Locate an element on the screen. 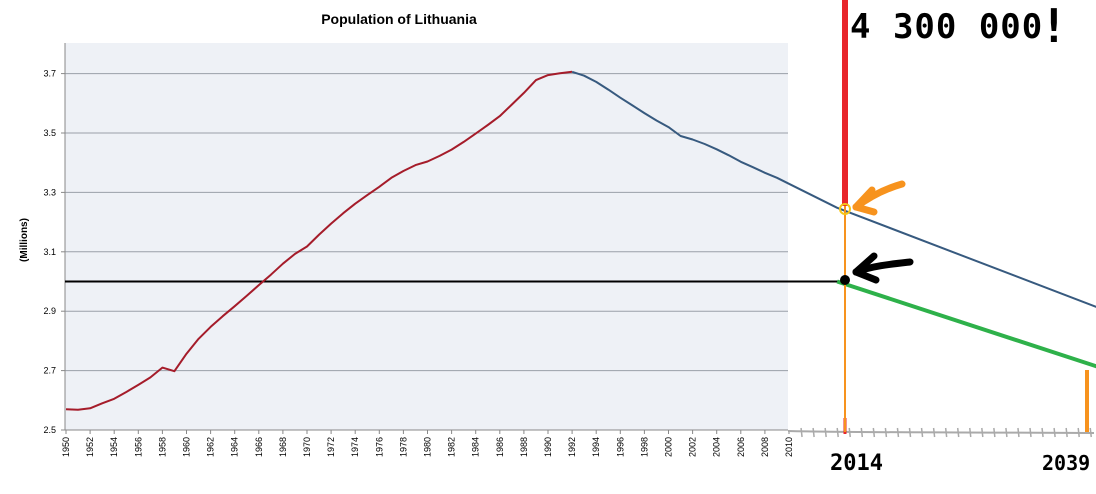 The height and width of the screenshot is (494, 1096). x-tick-label: 1976 is located at coordinates (379, 447).